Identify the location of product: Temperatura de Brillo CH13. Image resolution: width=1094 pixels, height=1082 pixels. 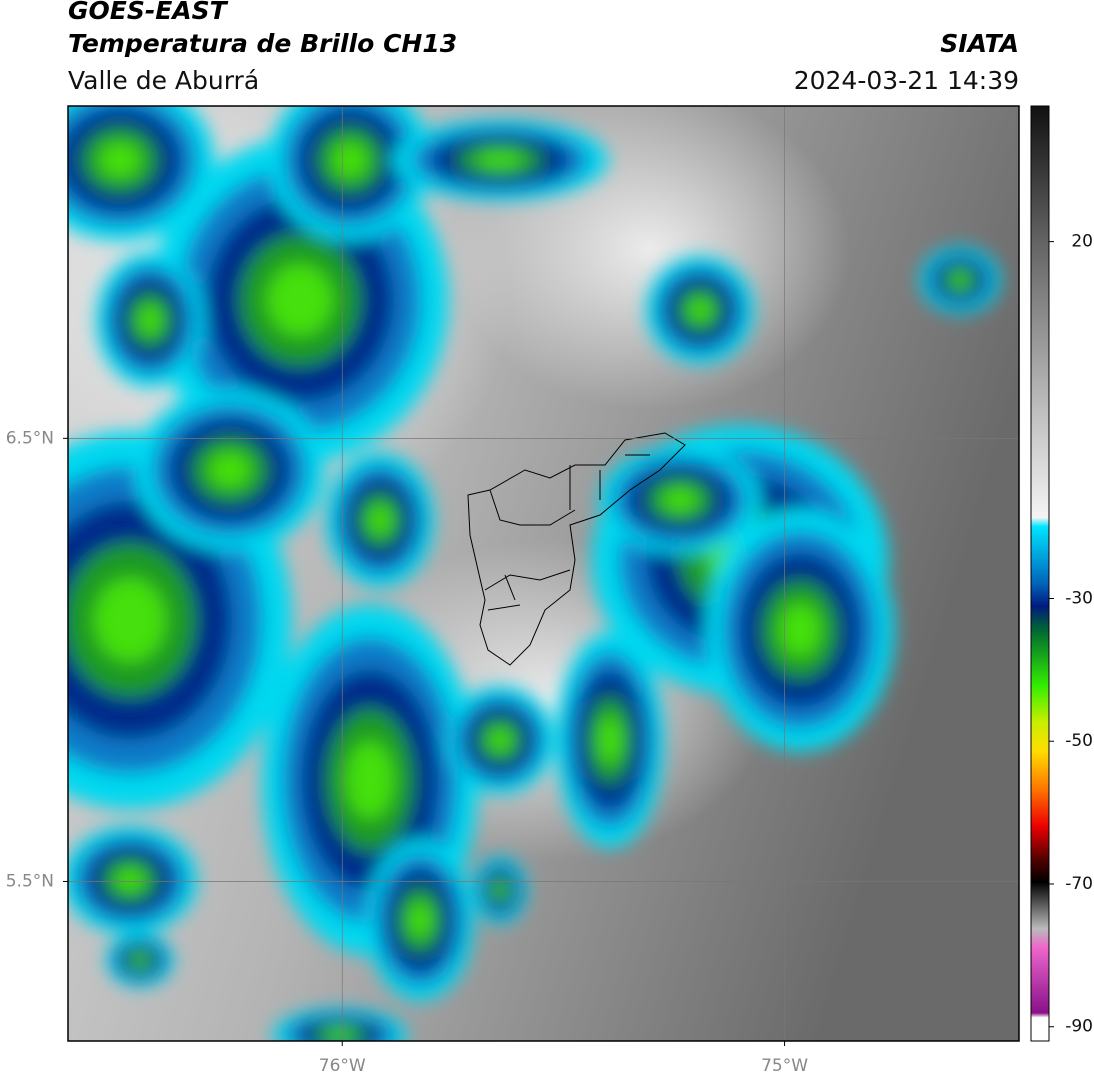
(262, 43).